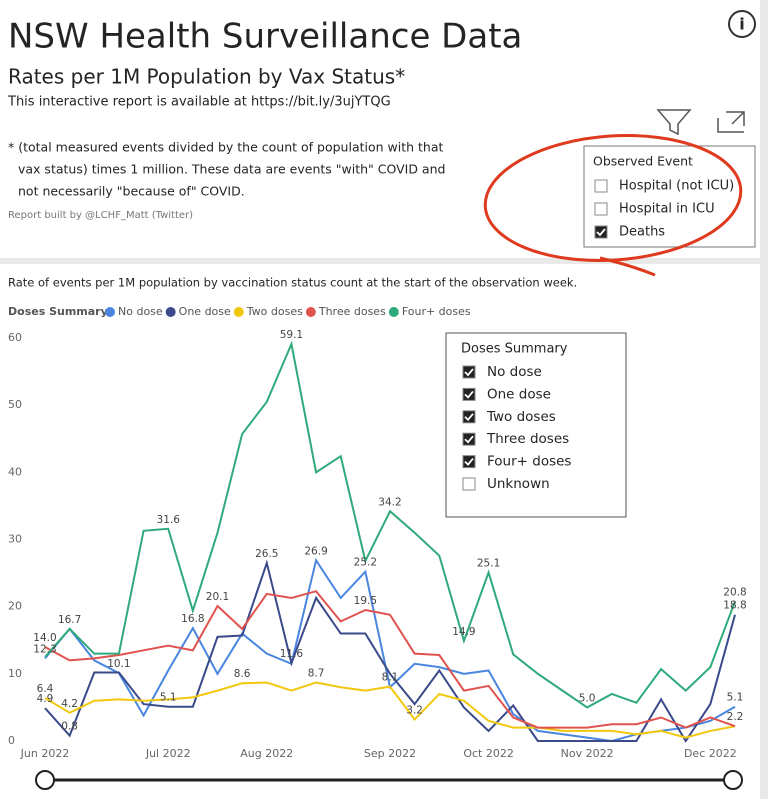 This screenshot has width=768, height=799. I want to click on annotation-stroke, so click(627, 266).